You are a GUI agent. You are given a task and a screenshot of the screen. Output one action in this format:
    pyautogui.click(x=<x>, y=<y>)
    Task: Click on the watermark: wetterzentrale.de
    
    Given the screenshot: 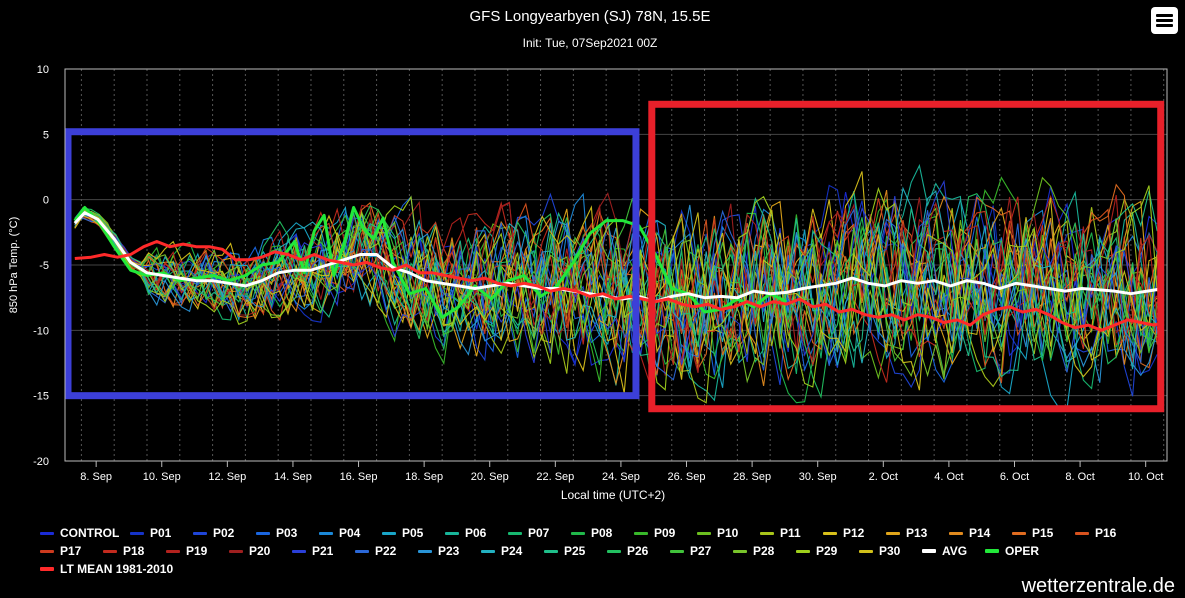 What is the action you would take?
    pyautogui.click(x=1098, y=586)
    